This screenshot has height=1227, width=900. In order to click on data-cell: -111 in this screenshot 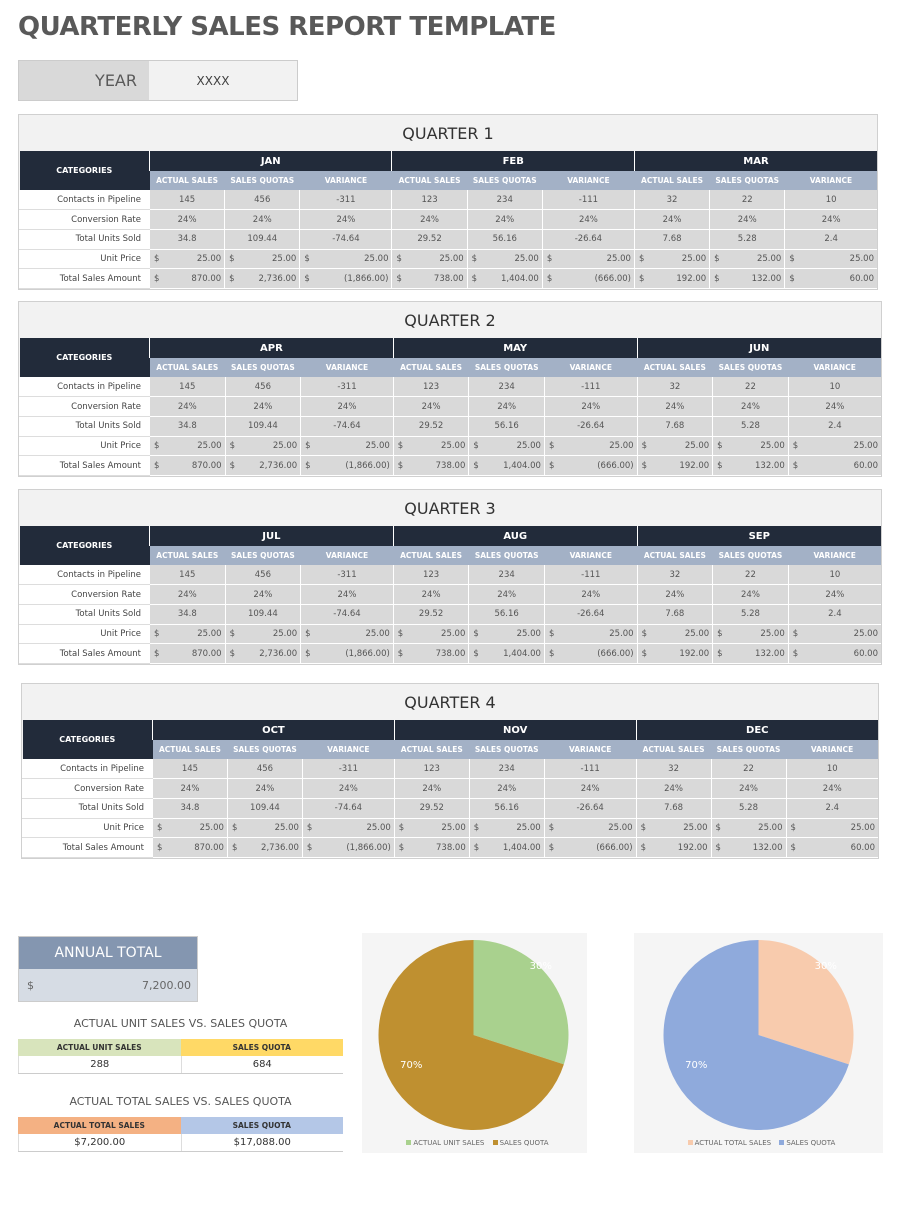, I will do `click(590, 387)`.